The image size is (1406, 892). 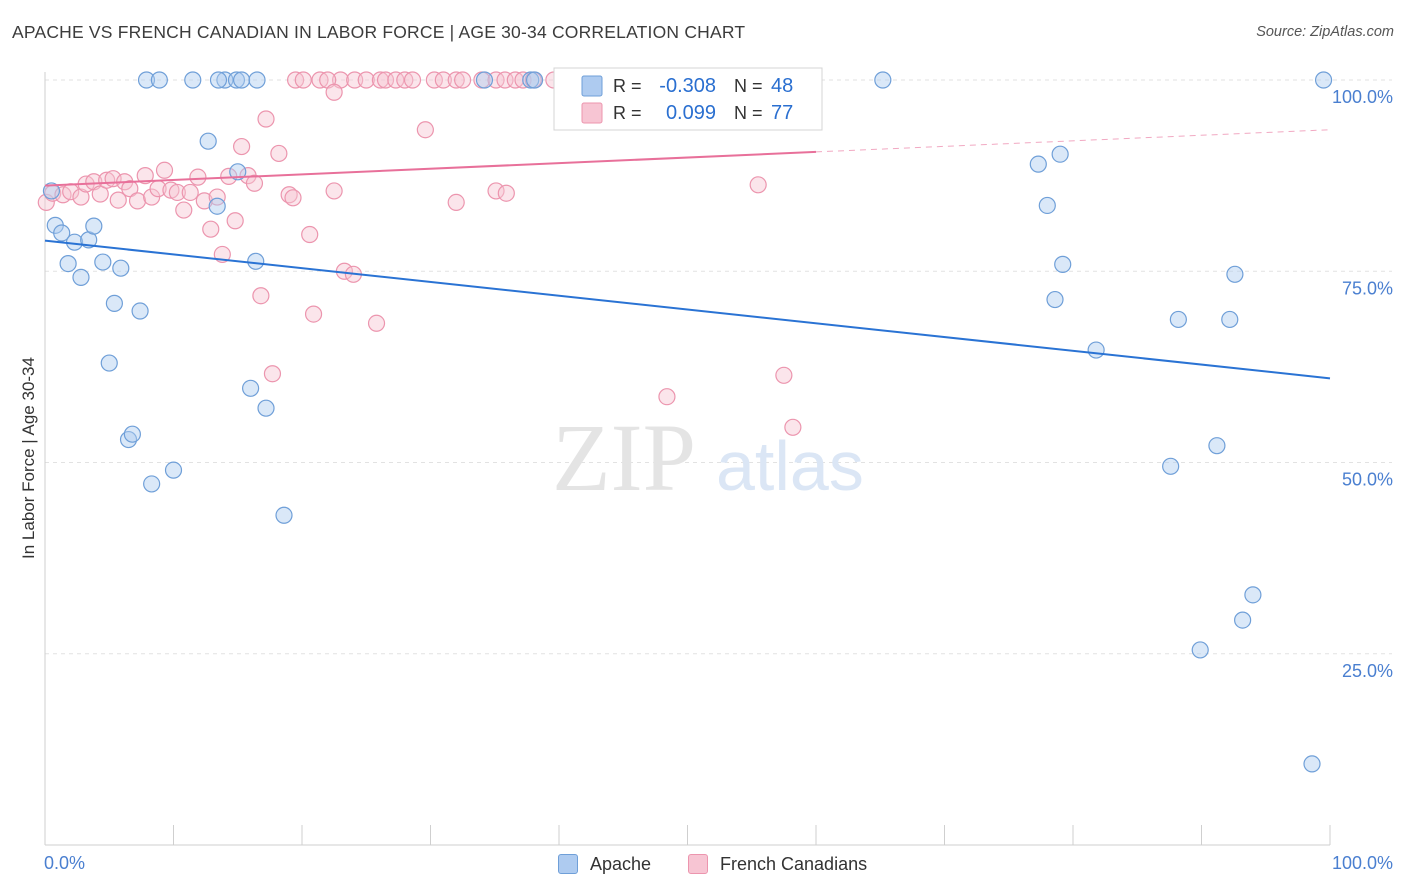 What do you see at coordinates (1362, 863) in the screenshot?
I see `x-tick-label-max: 100.0%` at bounding box center [1362, 863].